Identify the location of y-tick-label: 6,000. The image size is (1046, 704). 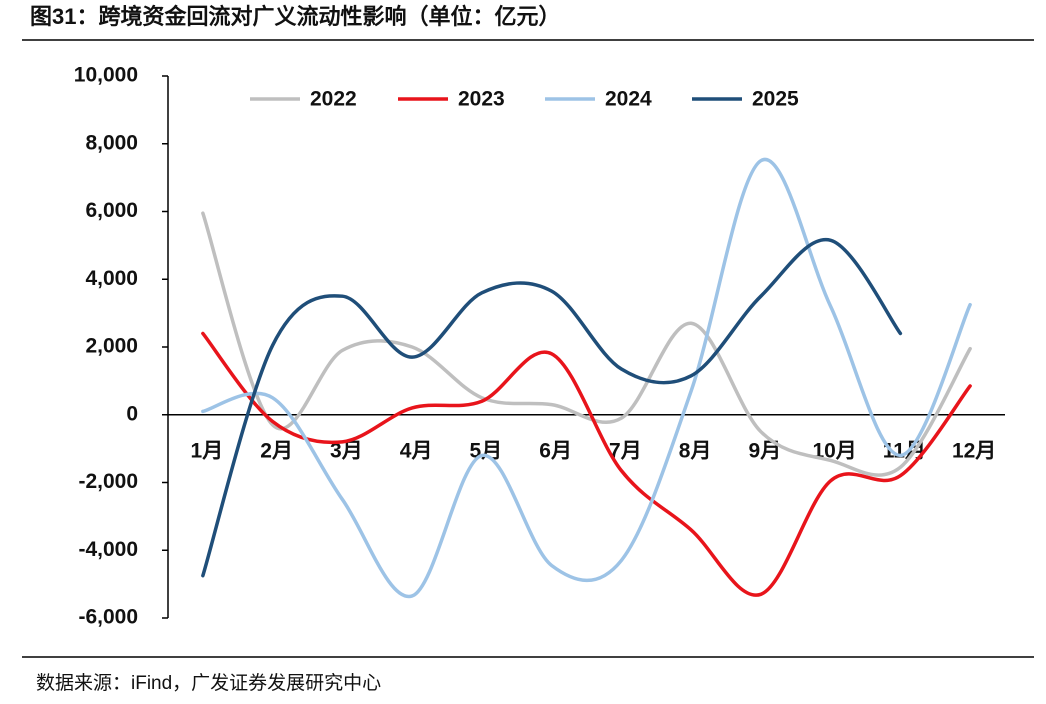
(111, 210).